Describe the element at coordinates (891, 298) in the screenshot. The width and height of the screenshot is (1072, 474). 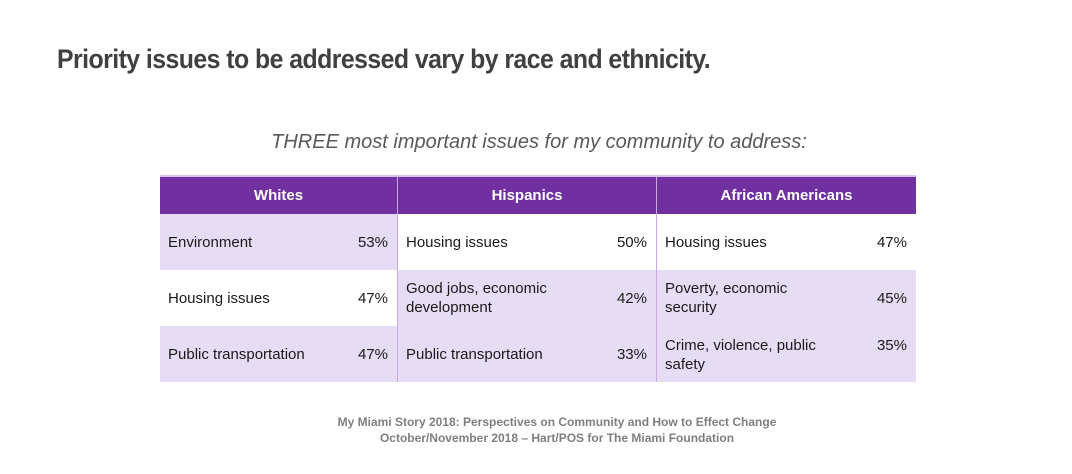
I see `issue-percent: 45%` at that location.